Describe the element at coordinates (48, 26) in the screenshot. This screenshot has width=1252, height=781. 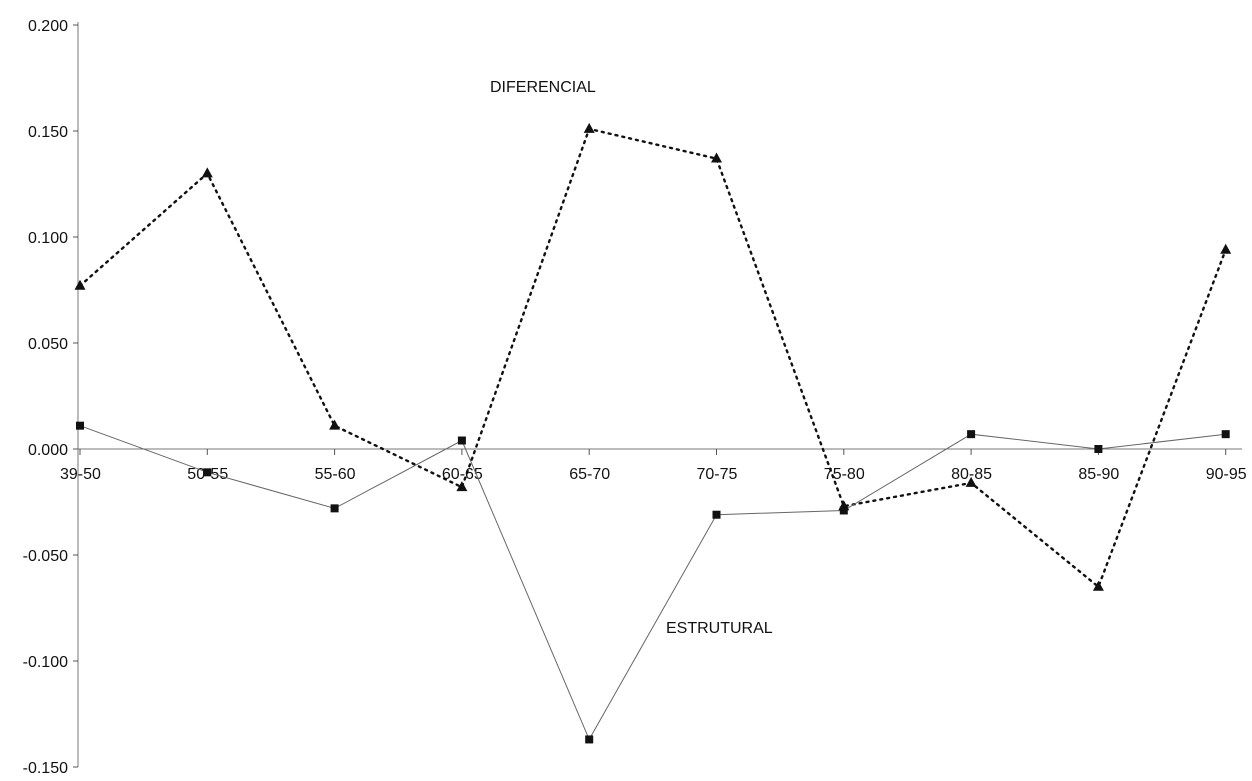
I see `y-tick-label: 0.200` at that location.